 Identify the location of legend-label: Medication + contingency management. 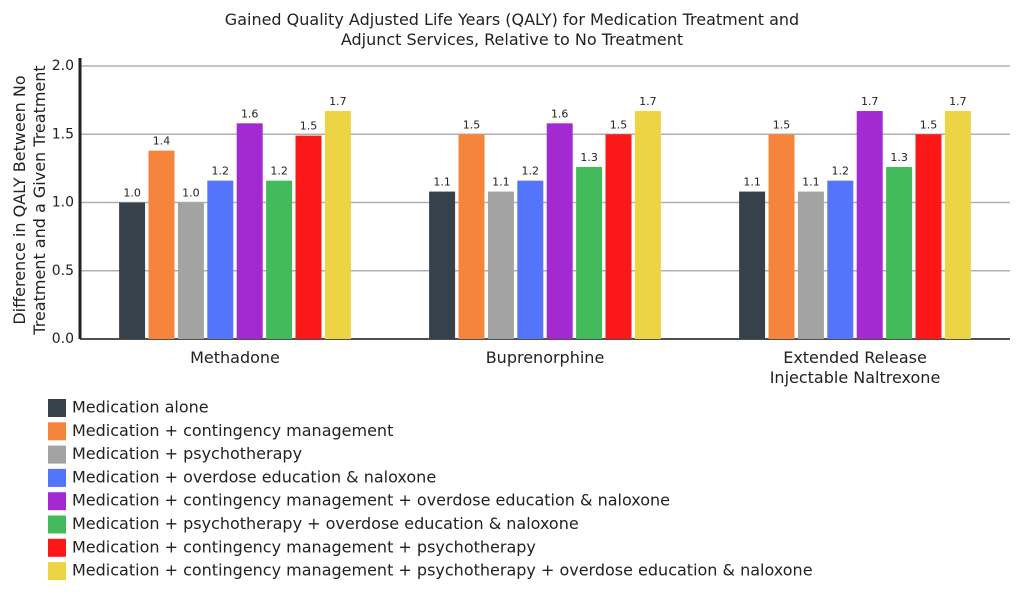
(232, 430).